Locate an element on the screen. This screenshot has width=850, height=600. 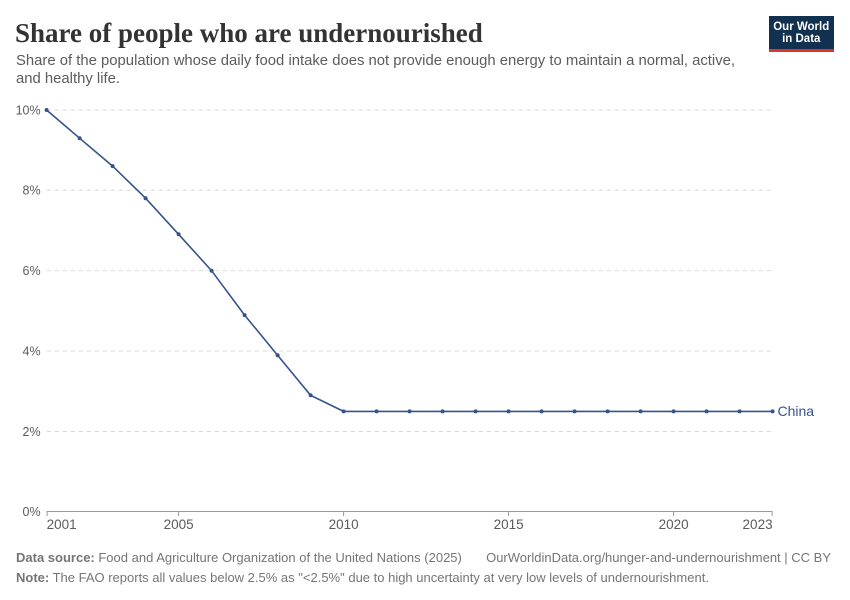
svg-text: China is located at coordinates (796, 411).